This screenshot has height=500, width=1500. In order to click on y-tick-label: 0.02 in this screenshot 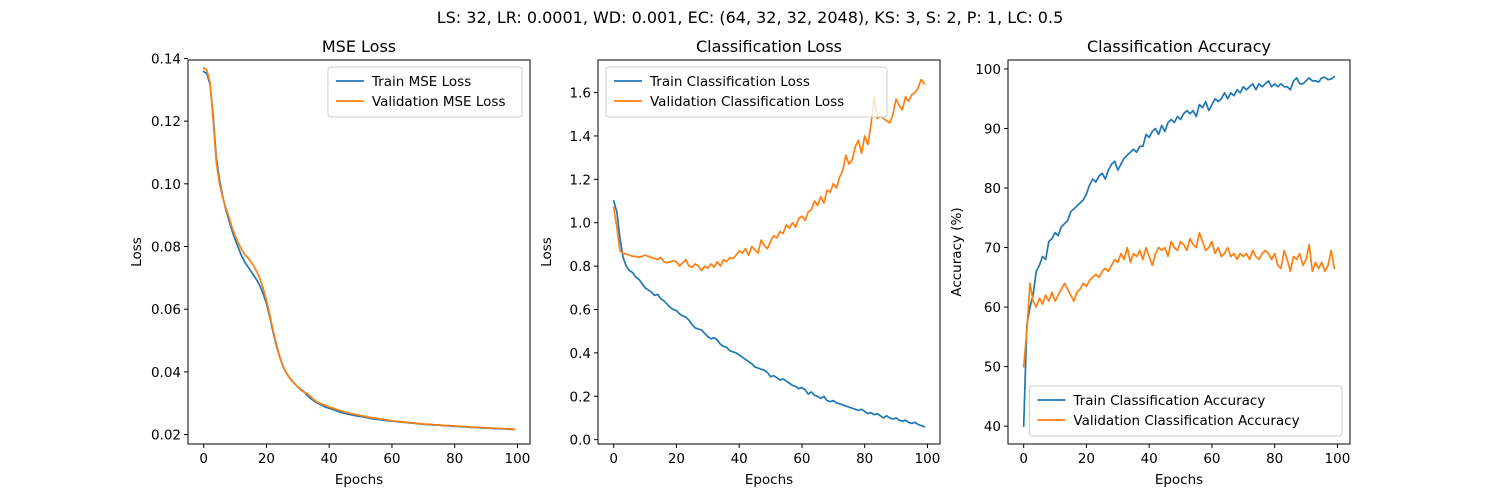, I will do `click(166, 436)`.